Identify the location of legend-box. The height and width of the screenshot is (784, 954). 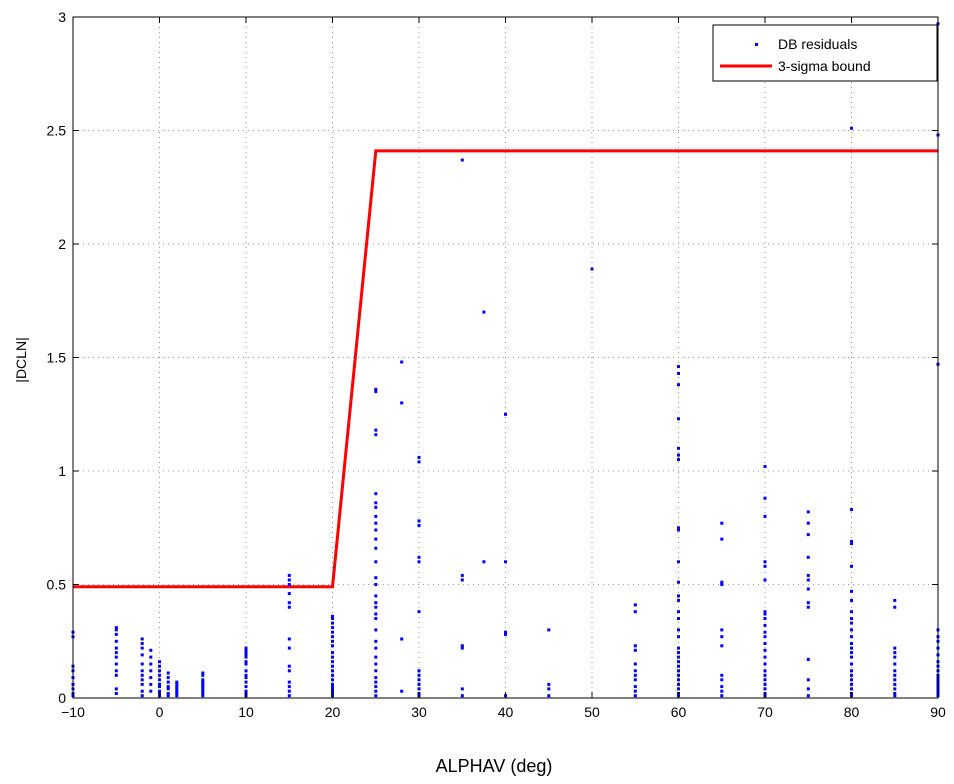
(825, 53).